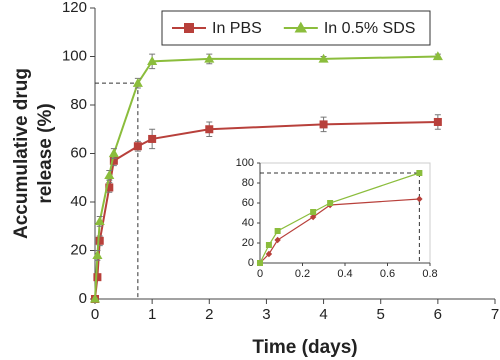 The height and width of the screenshot is (360, 500). What do you see at coordinates (340, 218) in the screenshot?
I see `series` at bounding box center [340, 218].